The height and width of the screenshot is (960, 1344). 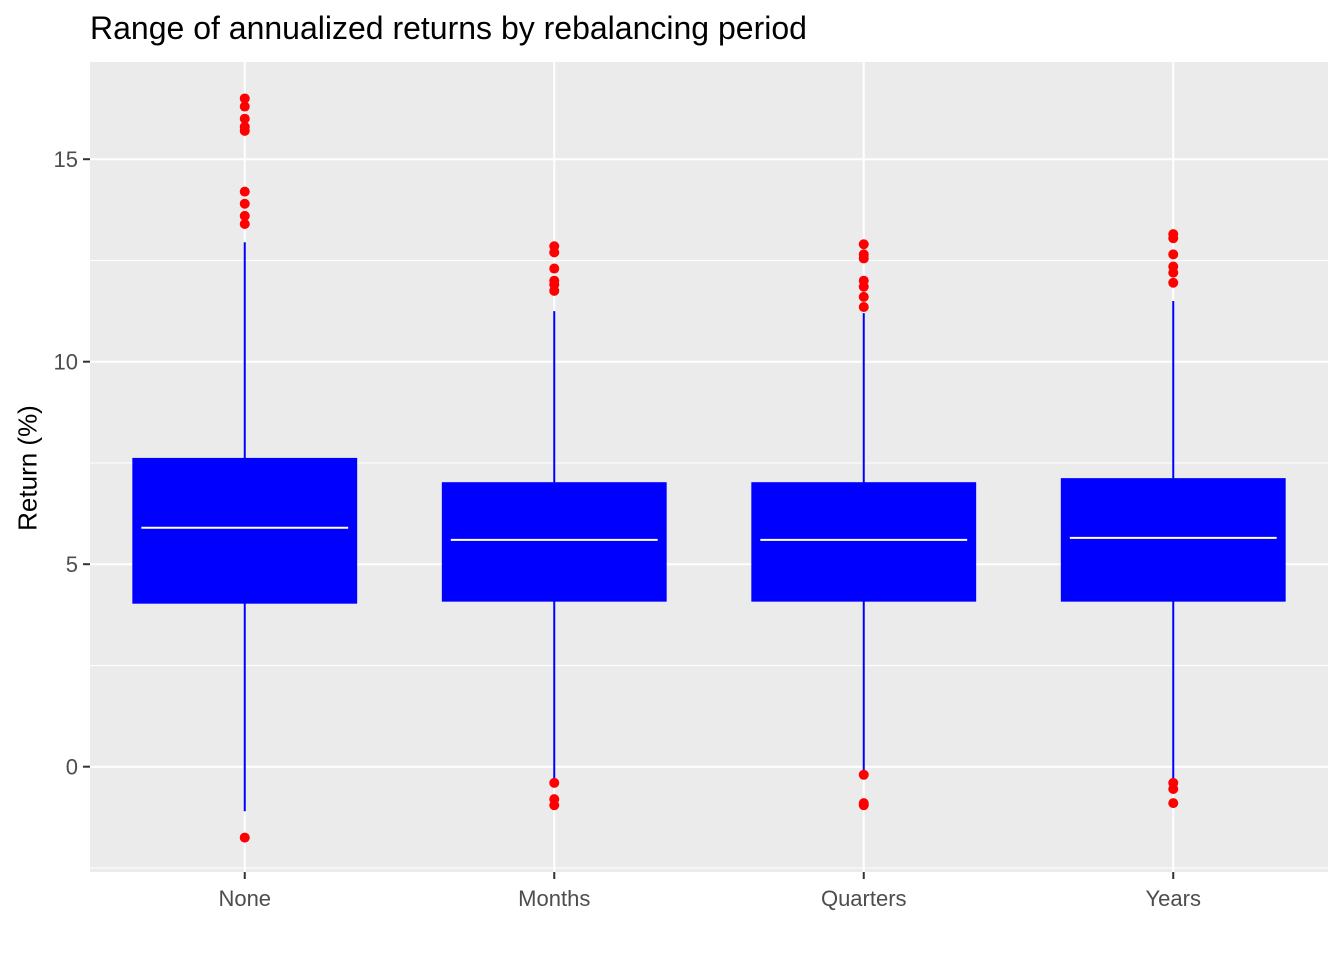 I want to click on x-tick-label: Months, so click(x=554, y=898).